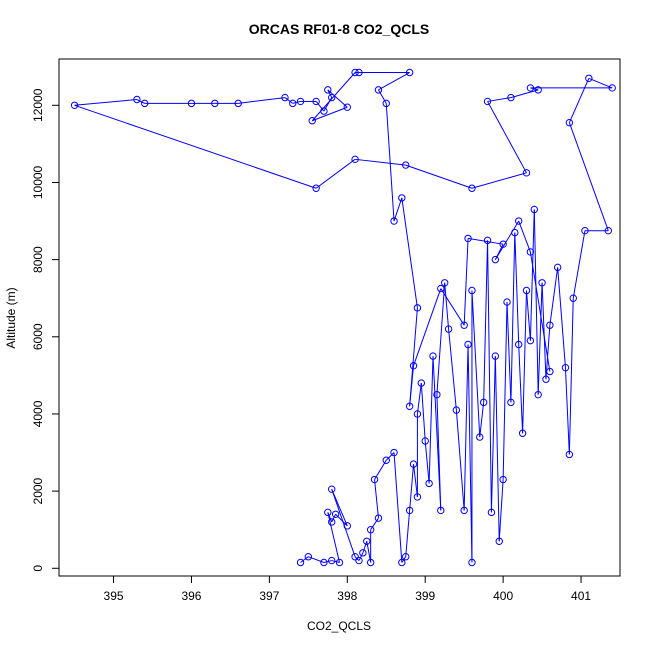 Image resolution: width=650 pixels, height=650 pixels. I want to click on x-axis: 395 396 397 398 399 400 401, so click(347, 589).